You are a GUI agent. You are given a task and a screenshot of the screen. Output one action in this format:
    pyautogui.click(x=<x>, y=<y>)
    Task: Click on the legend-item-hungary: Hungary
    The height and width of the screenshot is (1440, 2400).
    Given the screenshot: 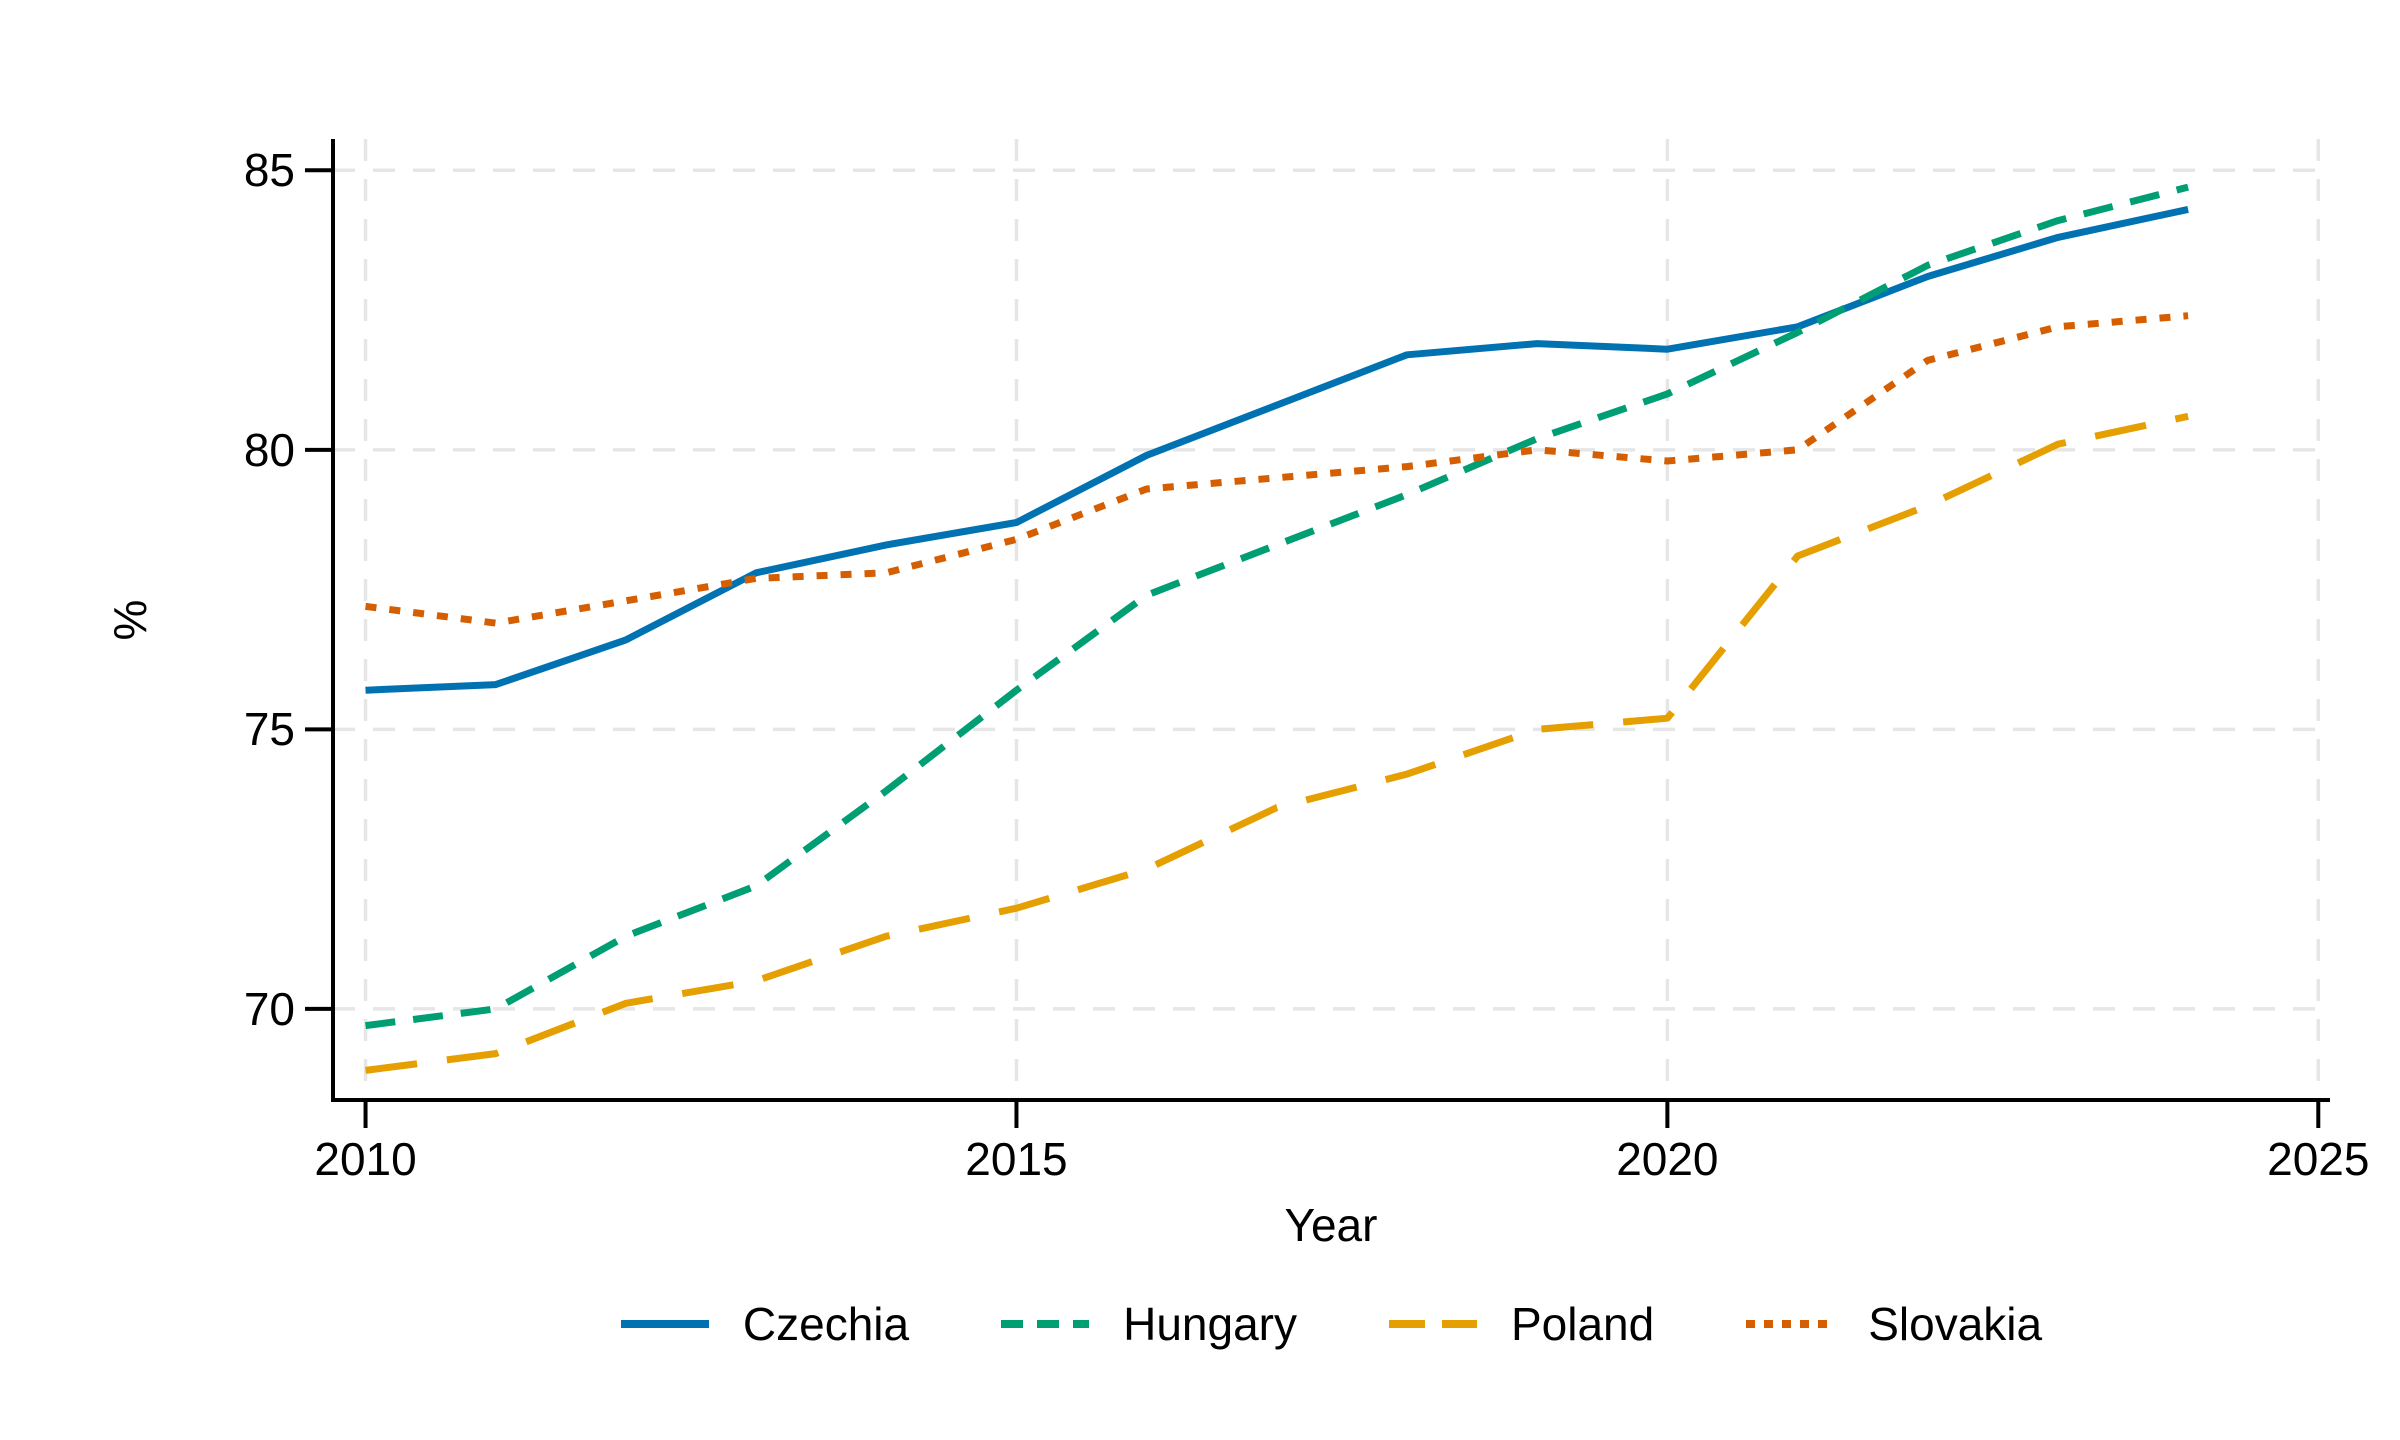 What is the action you would take?
    pyautogui.click(x=1149, y=1324)
    